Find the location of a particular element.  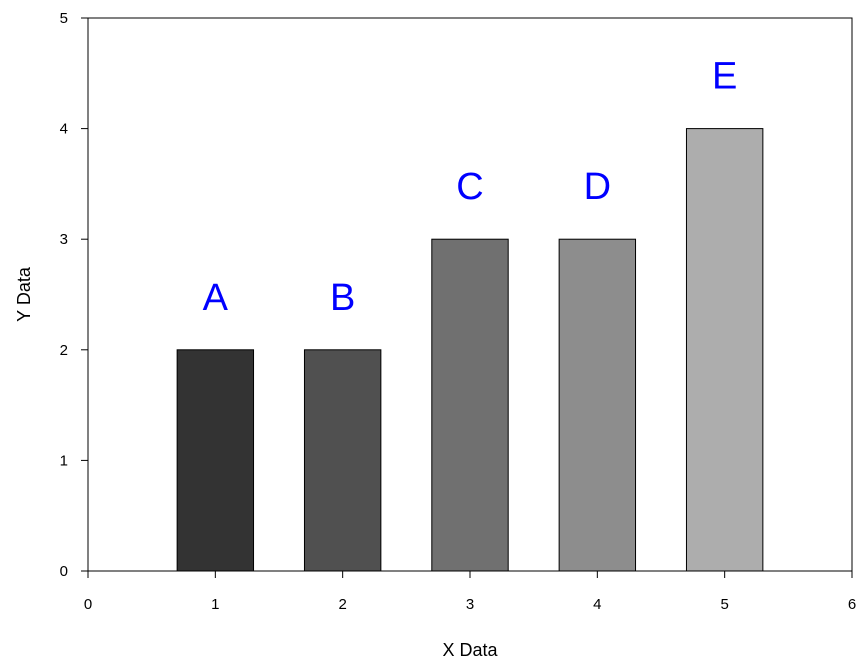

y-tick-label: 2 is located at coordinates (64, 350).